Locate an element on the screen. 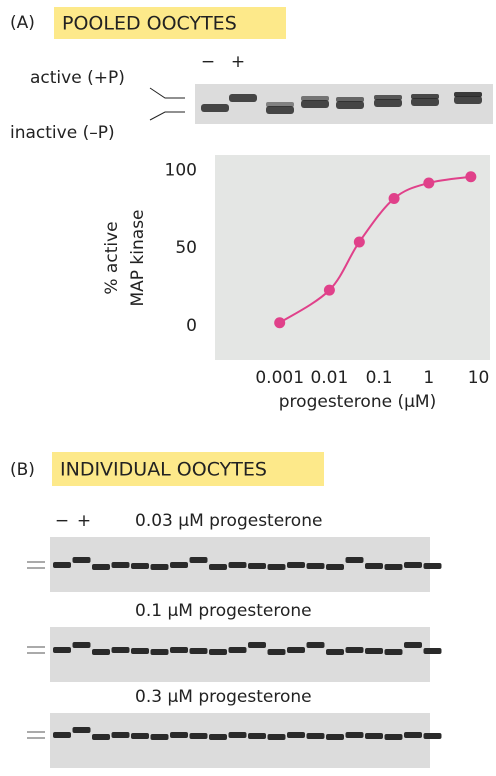  x-tick-label: 1 is located at coordinates (428, 378).